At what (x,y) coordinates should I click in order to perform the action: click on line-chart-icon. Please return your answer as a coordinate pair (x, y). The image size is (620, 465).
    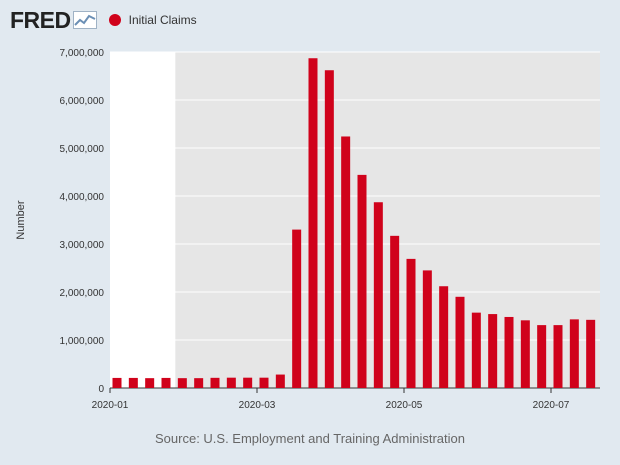
    Looking at the image, I should click on (84, 20).